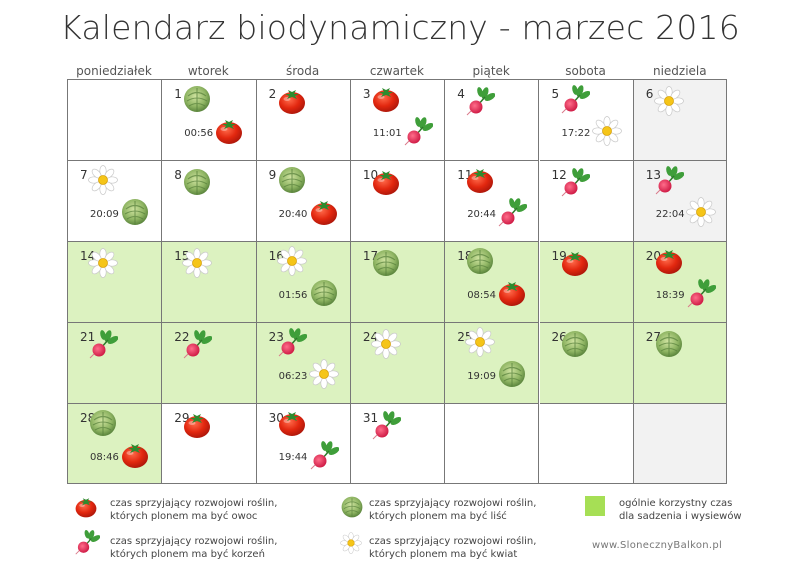  Describe the element at coordinates (272, 174) in the screenshot. I see `day-number: 9` at that location.